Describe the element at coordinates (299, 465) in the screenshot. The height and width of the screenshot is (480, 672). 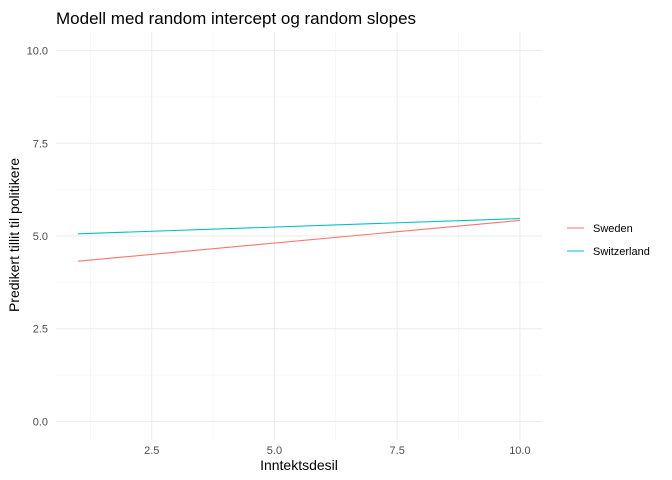
I see `x-axis-title: Inntektsdesil` at that location.